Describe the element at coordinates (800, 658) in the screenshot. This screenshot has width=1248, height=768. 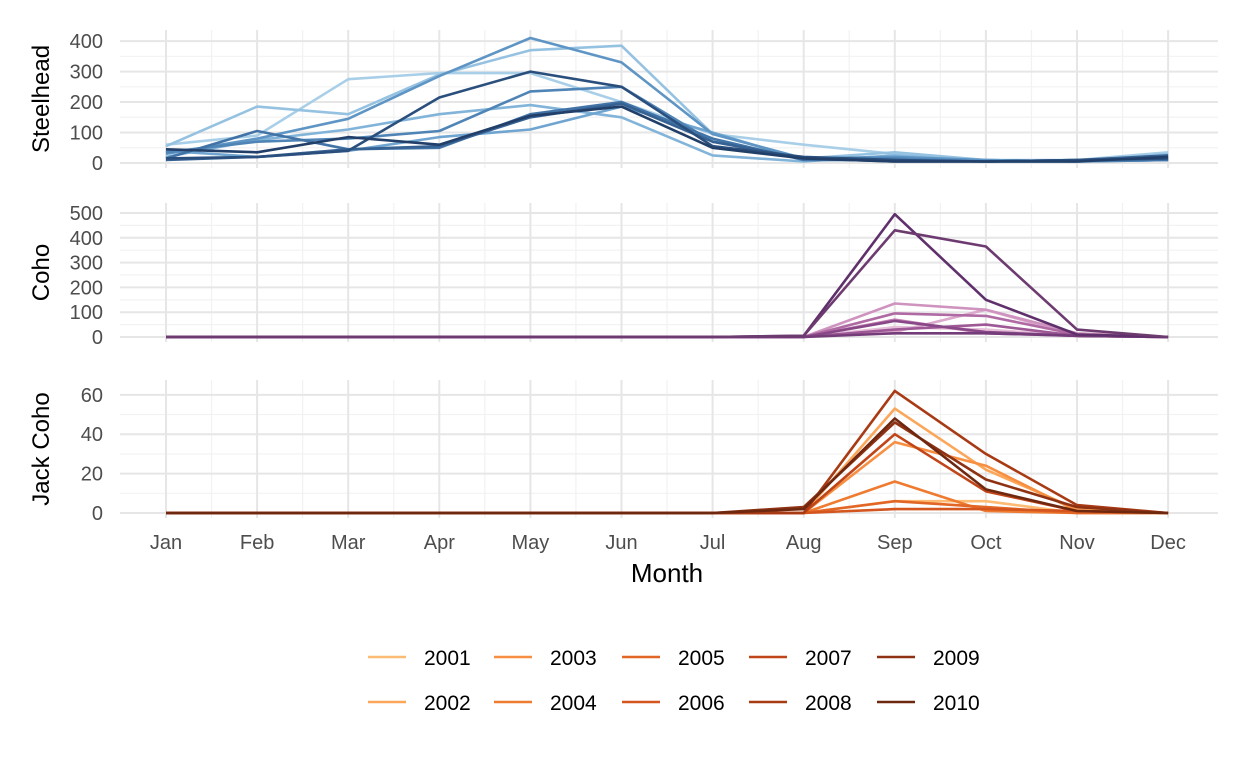
I see `legend-item: 2007` at that location.